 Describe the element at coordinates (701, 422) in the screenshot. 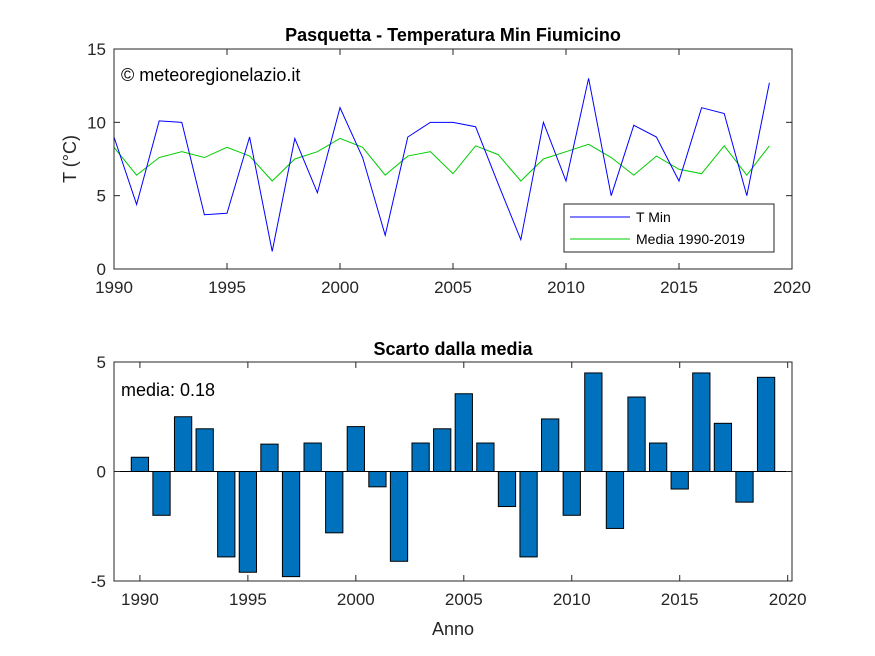

I see `deviation-bar-2016` at that location.